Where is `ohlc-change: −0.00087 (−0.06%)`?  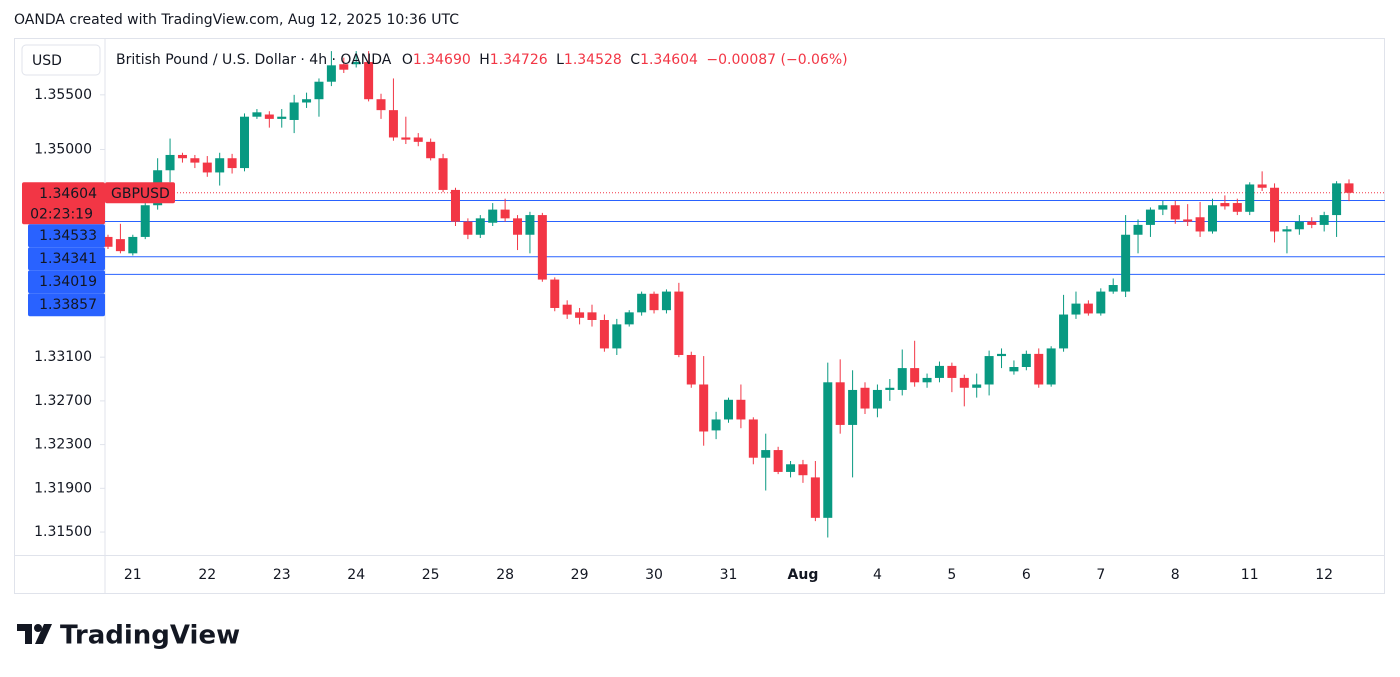
ohlc-change: −0.00087 (−0.06%) is located at coordinates (776, 60).